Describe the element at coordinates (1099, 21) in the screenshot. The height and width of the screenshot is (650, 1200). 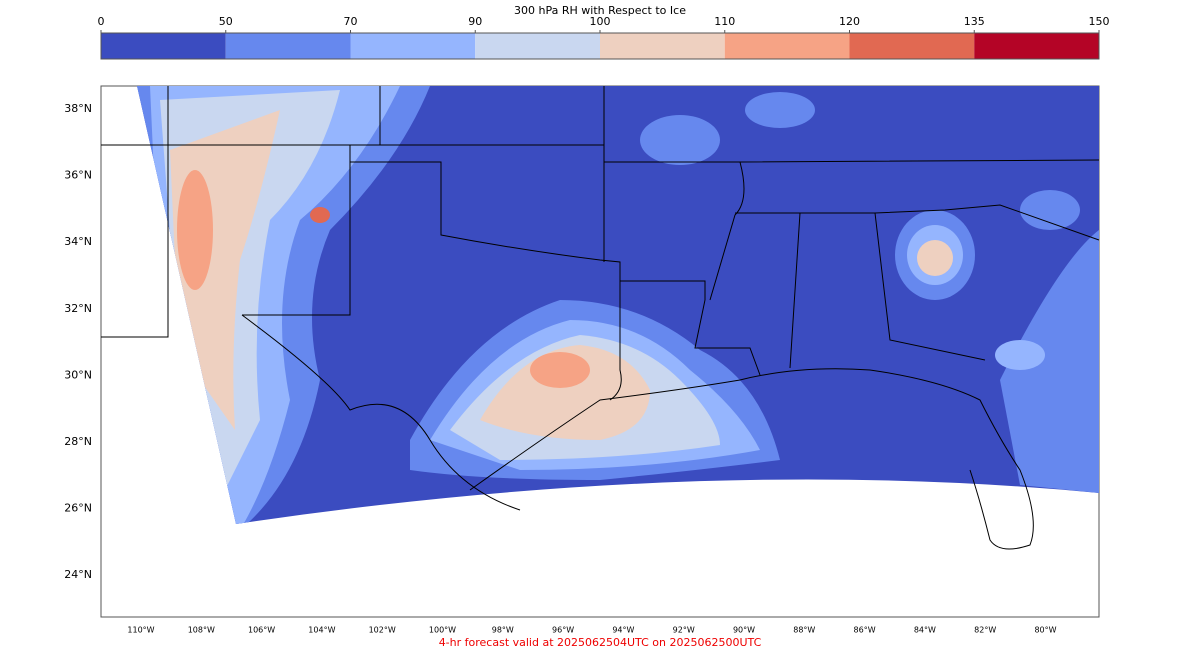
I see `colorbar-tick-label: 150` at that location.